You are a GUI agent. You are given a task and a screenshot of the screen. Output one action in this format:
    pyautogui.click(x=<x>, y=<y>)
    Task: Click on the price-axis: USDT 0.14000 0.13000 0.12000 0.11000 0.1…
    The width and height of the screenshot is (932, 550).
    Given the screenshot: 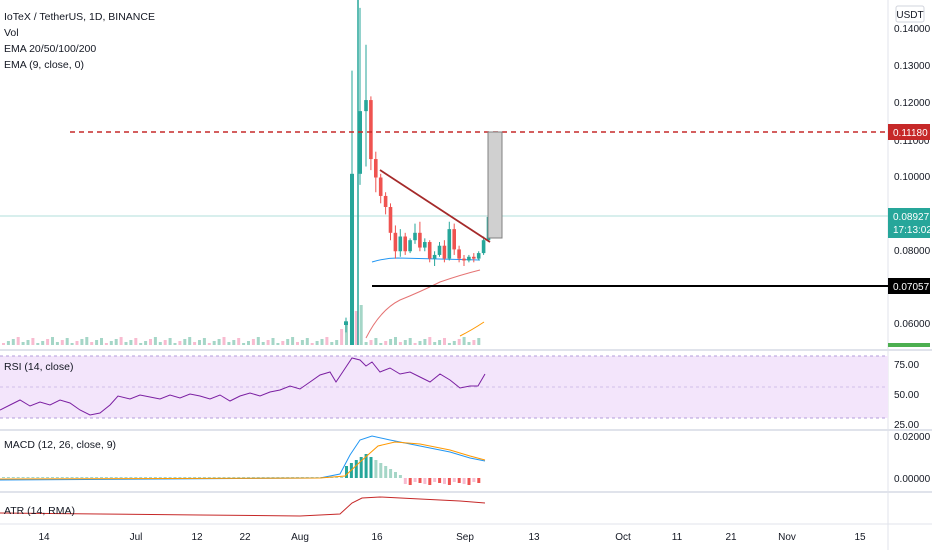 What is the action you would take?
    pyautogui.click(x=910, y=176)
    